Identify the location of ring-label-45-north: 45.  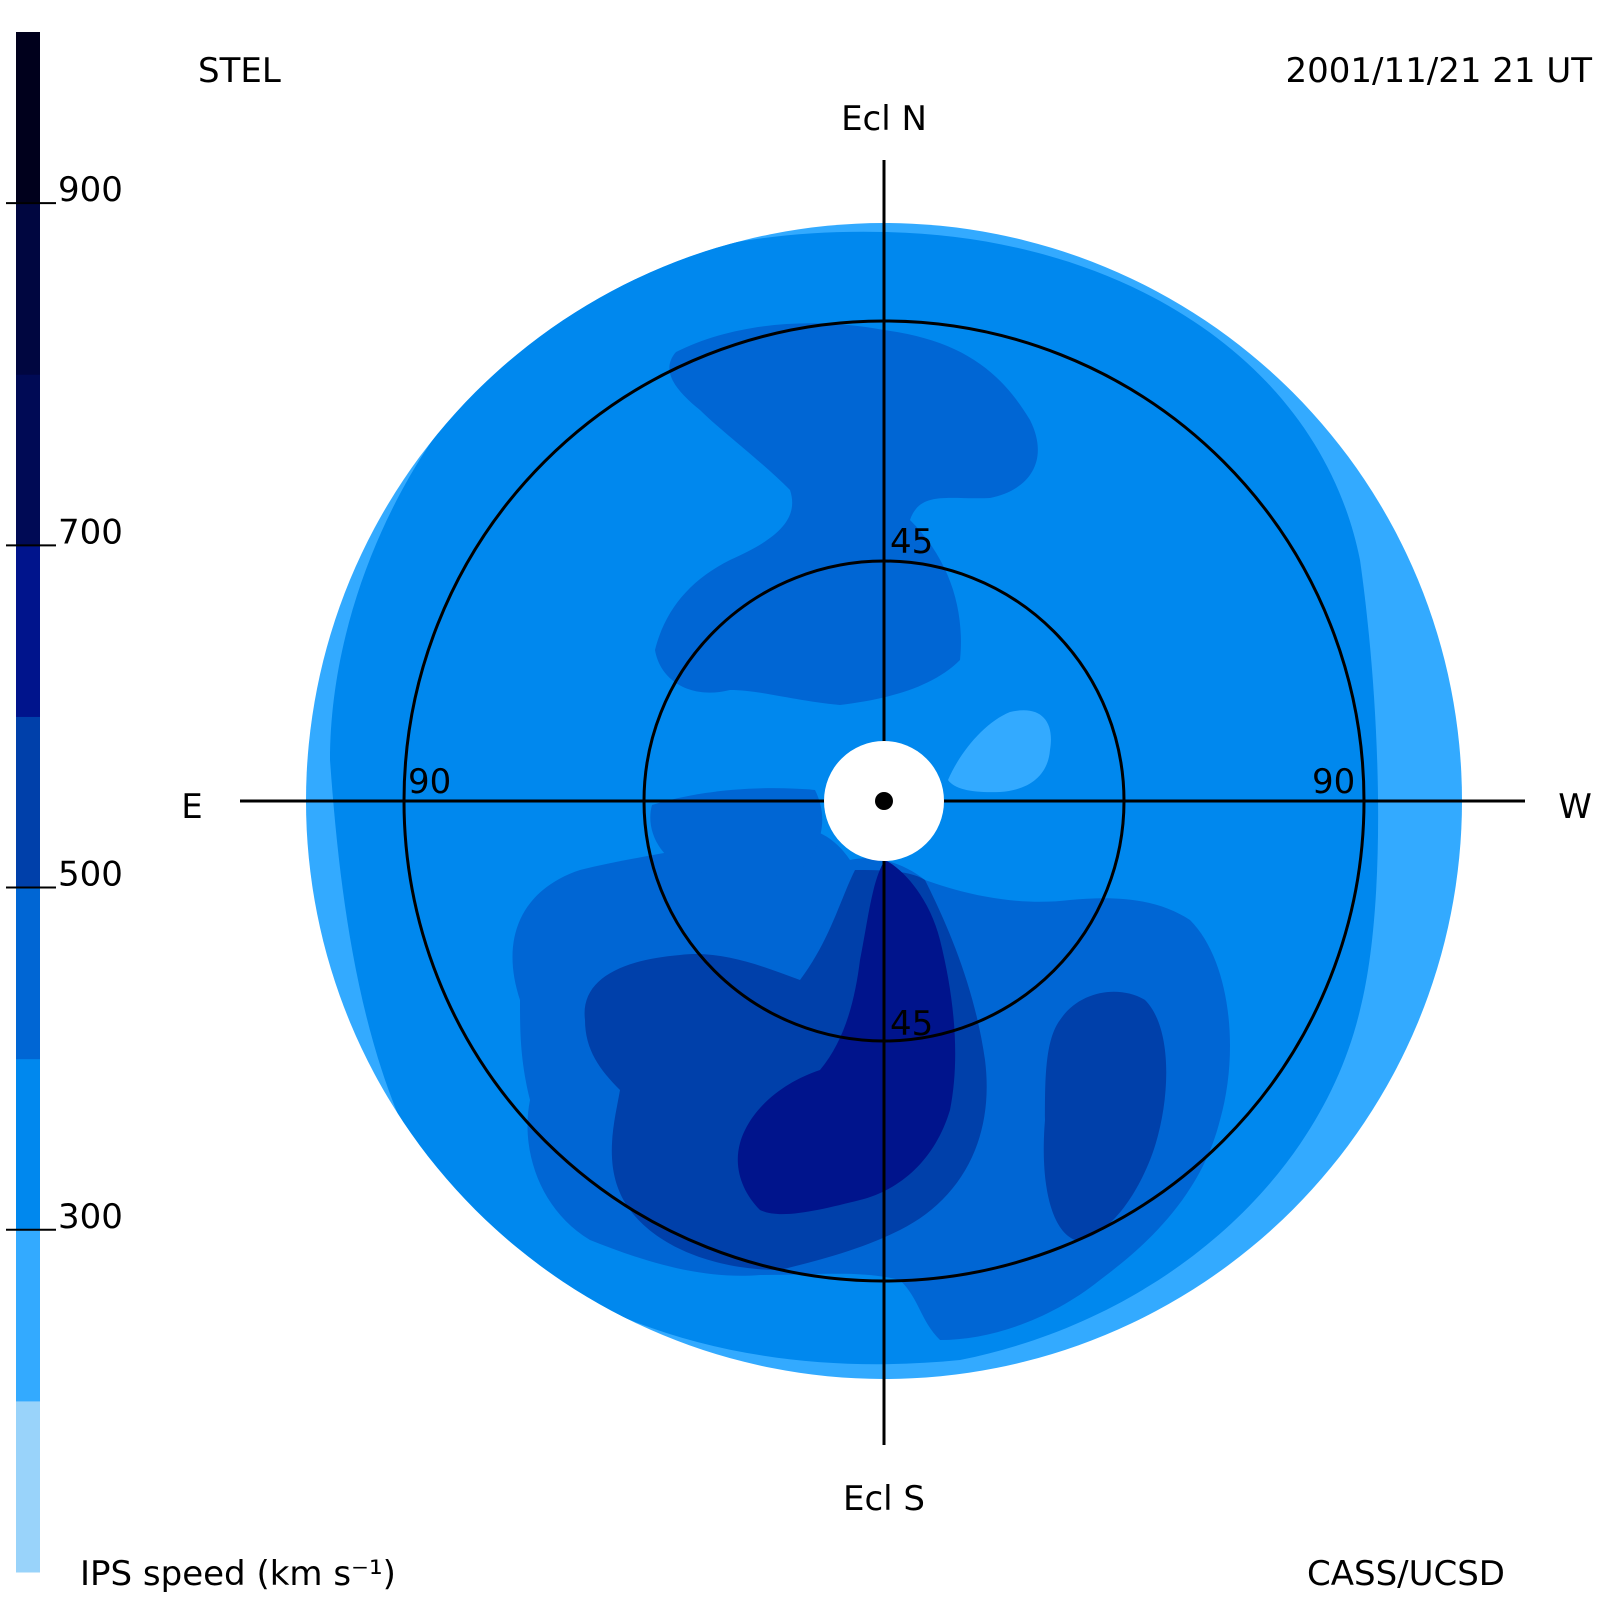
(911, 542).